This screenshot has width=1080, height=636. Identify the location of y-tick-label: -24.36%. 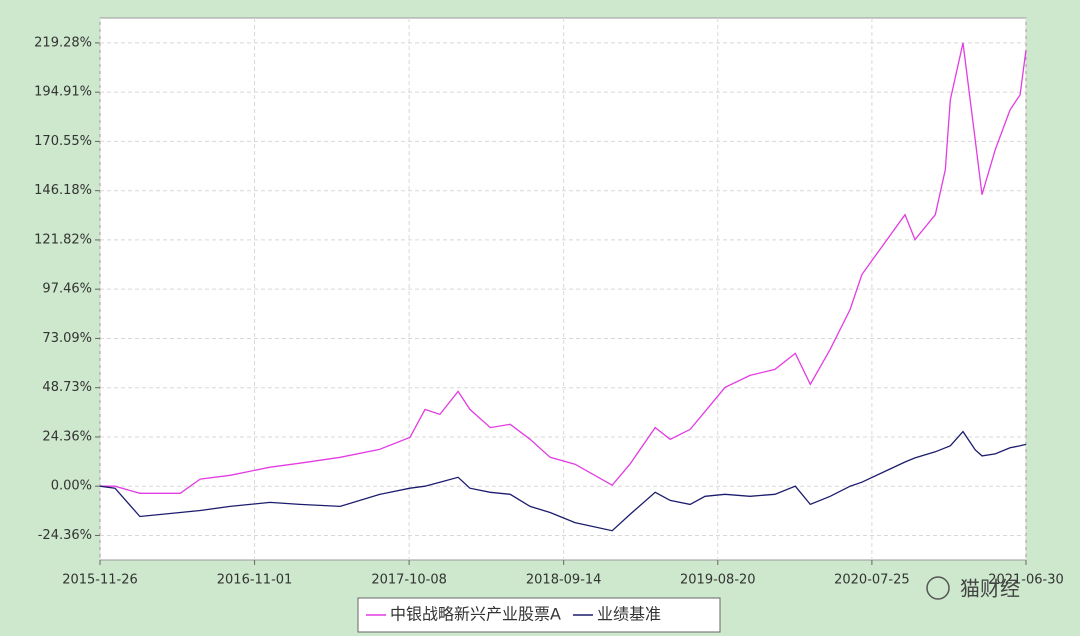
(65, 535).